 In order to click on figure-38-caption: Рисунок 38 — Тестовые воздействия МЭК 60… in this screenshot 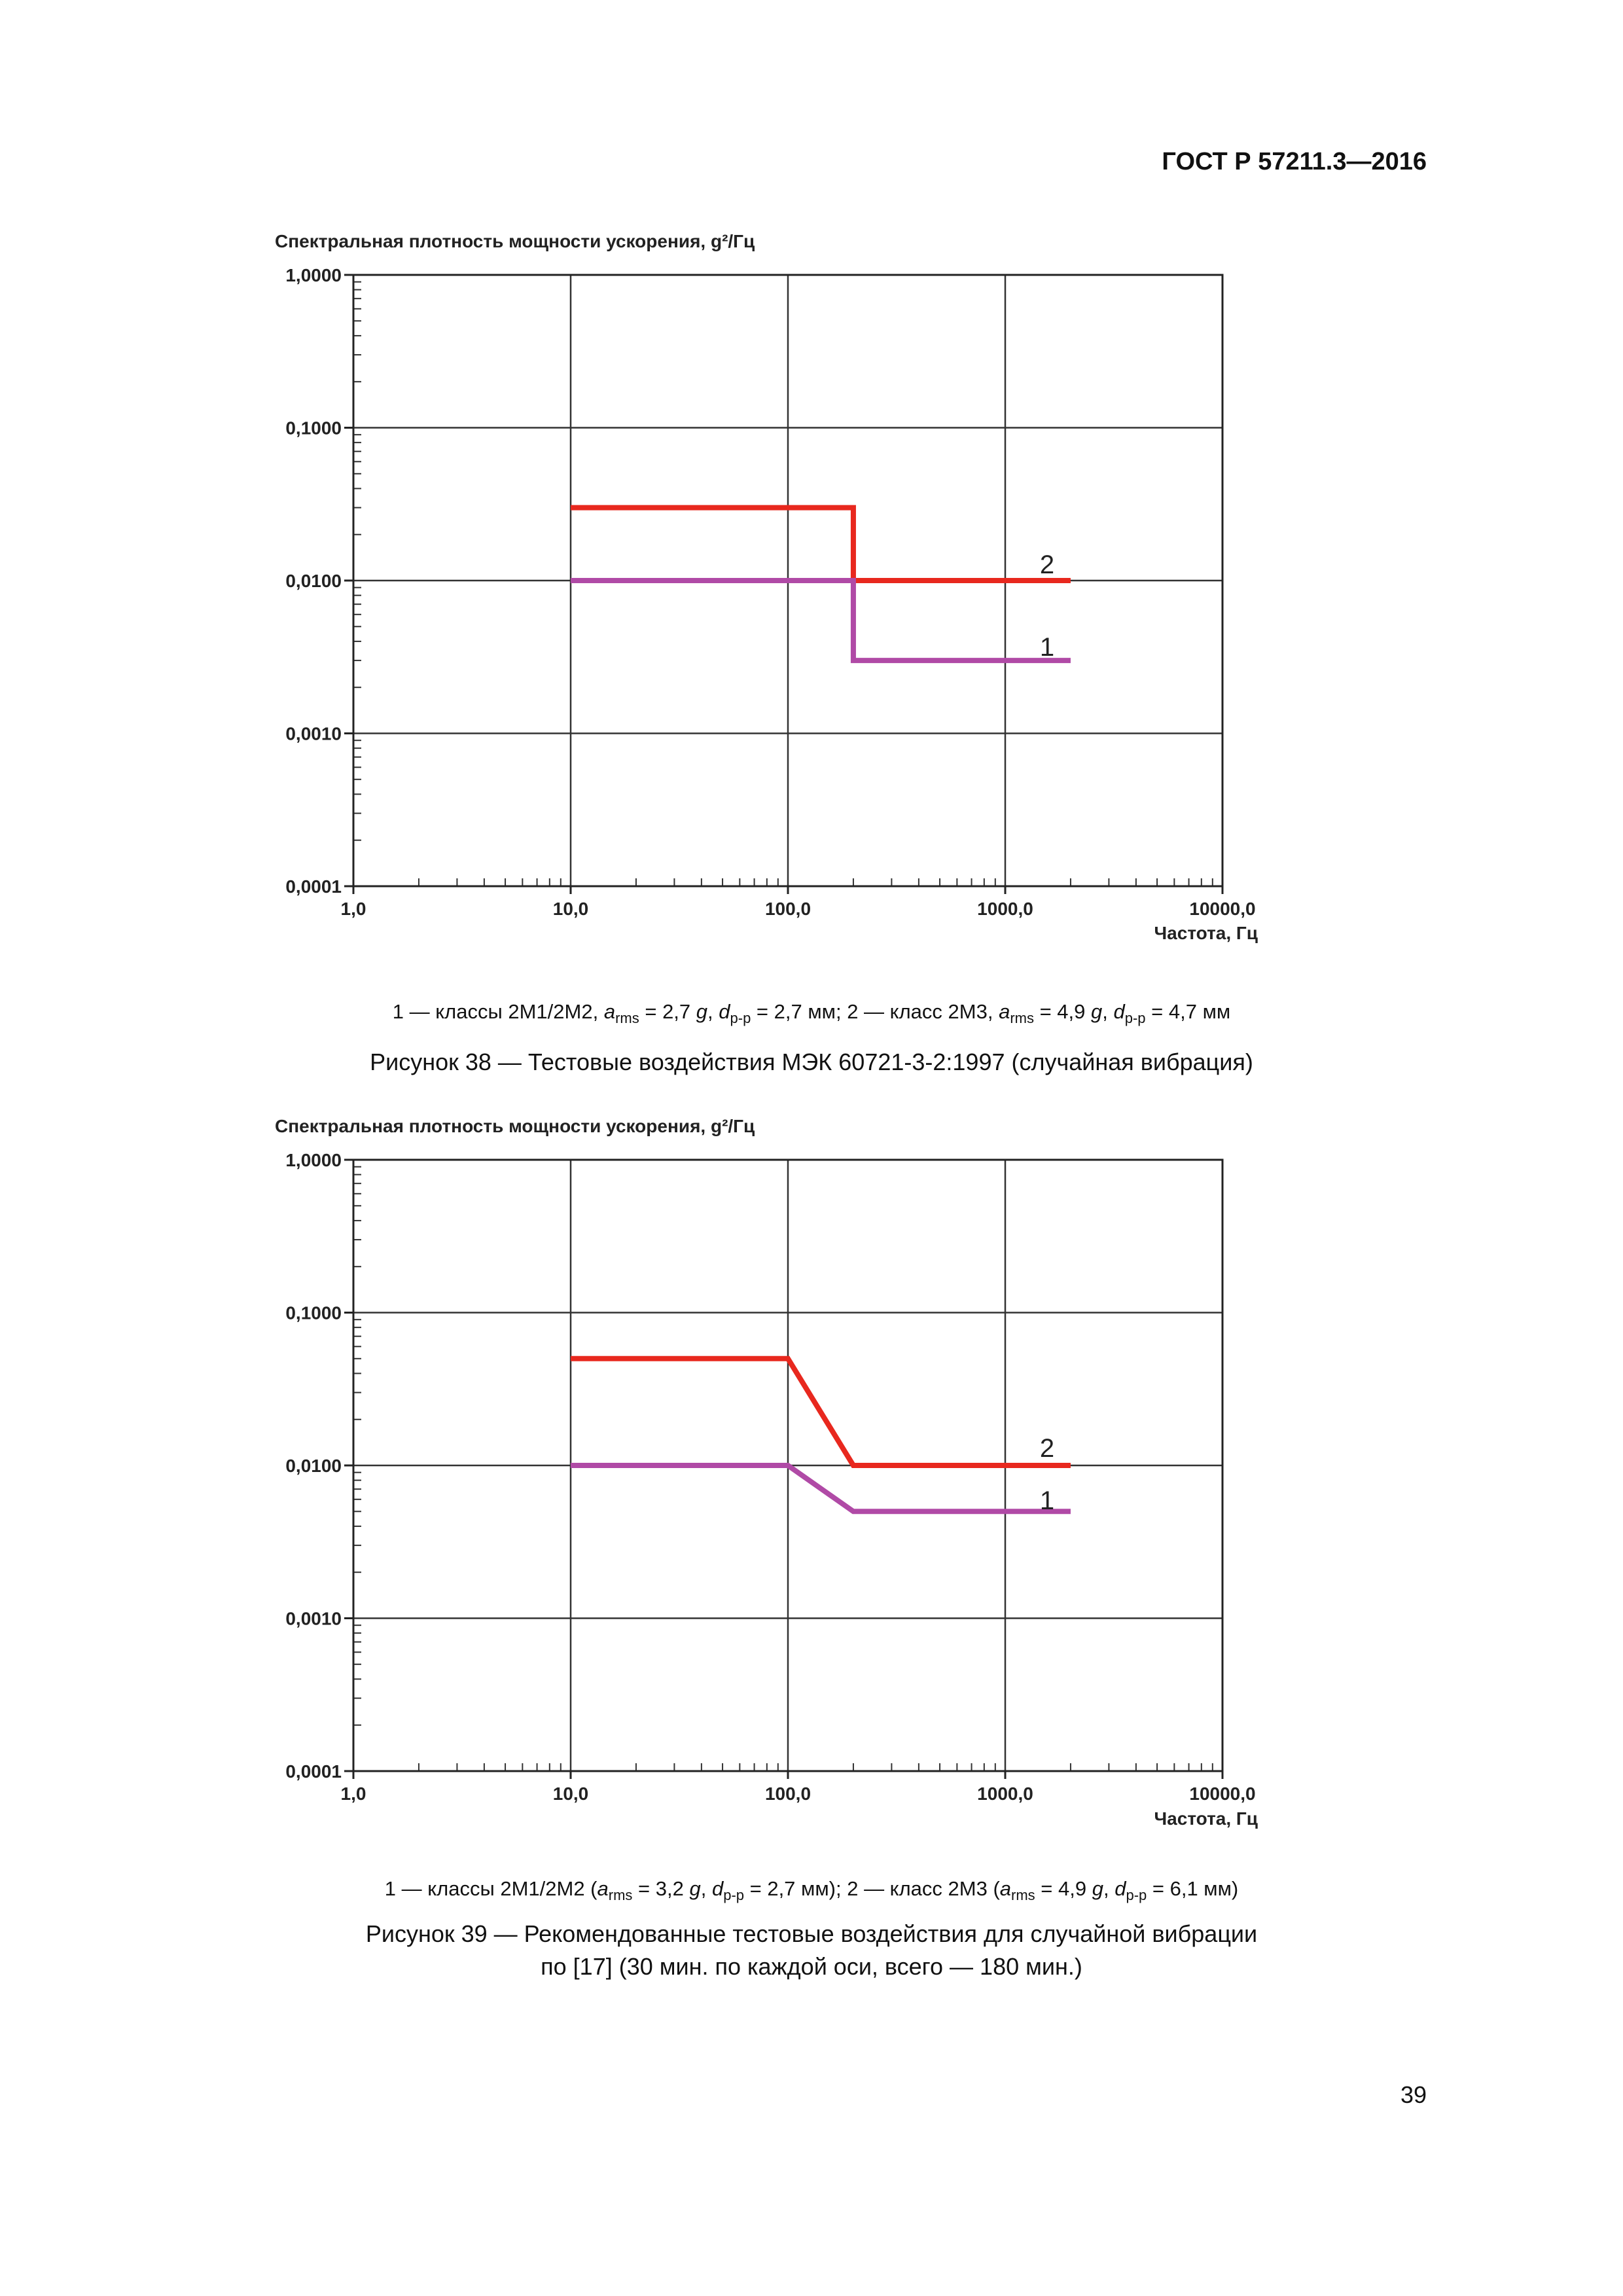, I will do `click(811, 1062)`.